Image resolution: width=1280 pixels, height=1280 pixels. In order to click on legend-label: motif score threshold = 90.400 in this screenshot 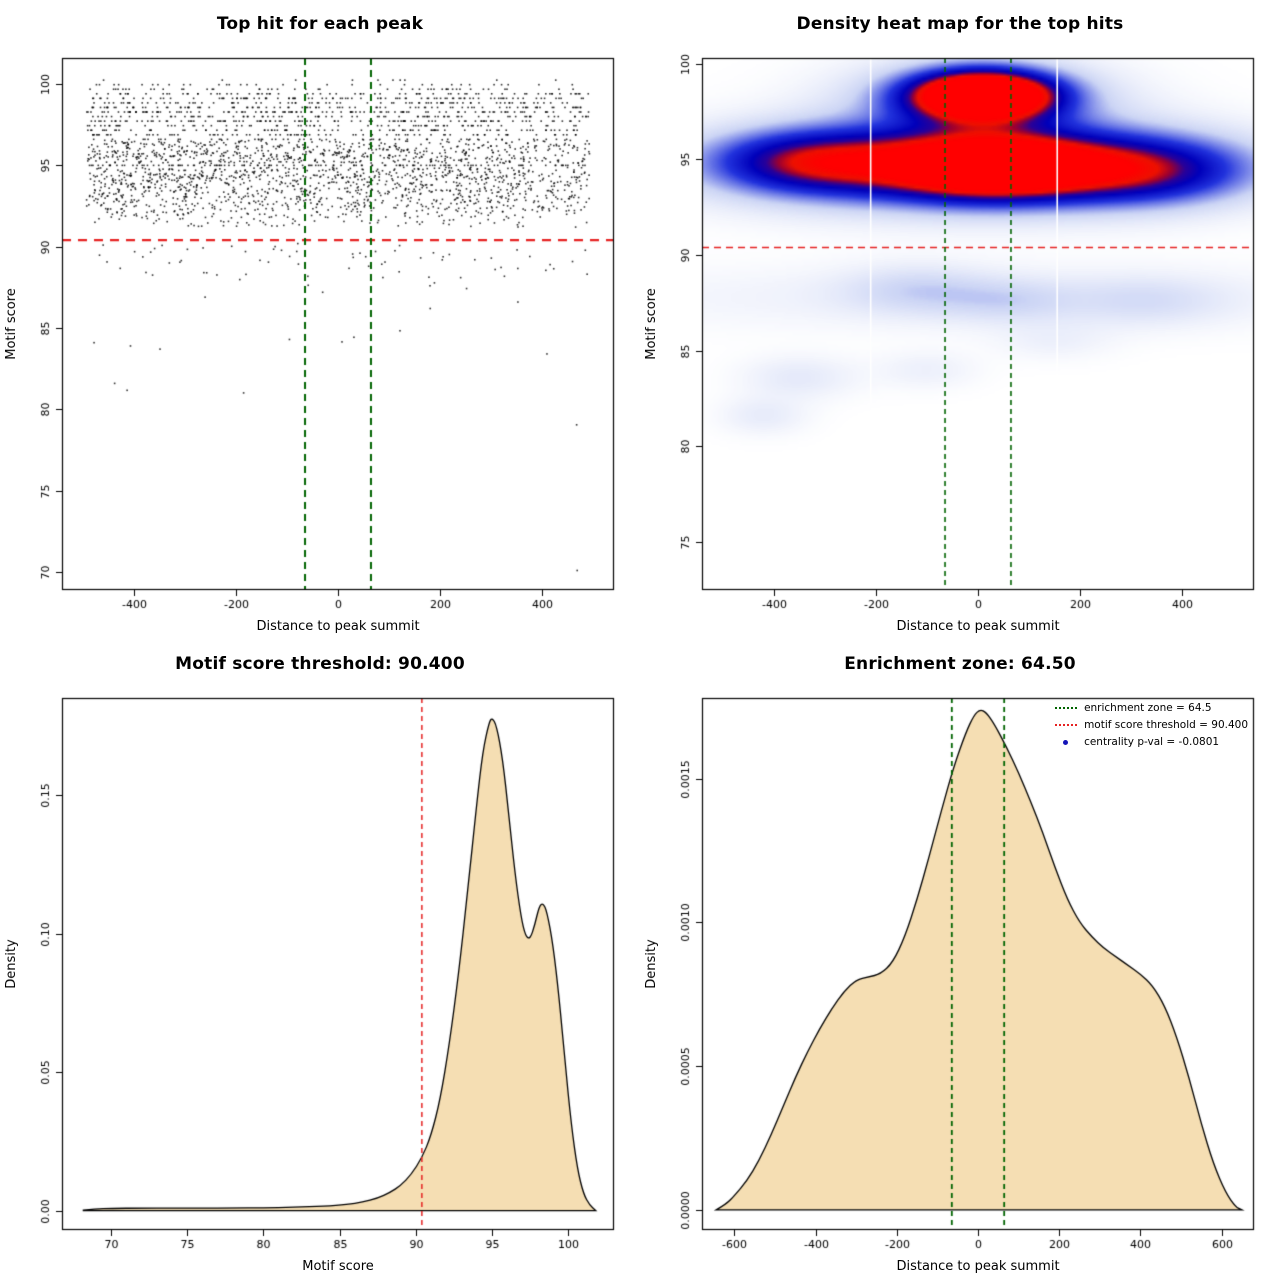, I will do `click(1166, 725)`.